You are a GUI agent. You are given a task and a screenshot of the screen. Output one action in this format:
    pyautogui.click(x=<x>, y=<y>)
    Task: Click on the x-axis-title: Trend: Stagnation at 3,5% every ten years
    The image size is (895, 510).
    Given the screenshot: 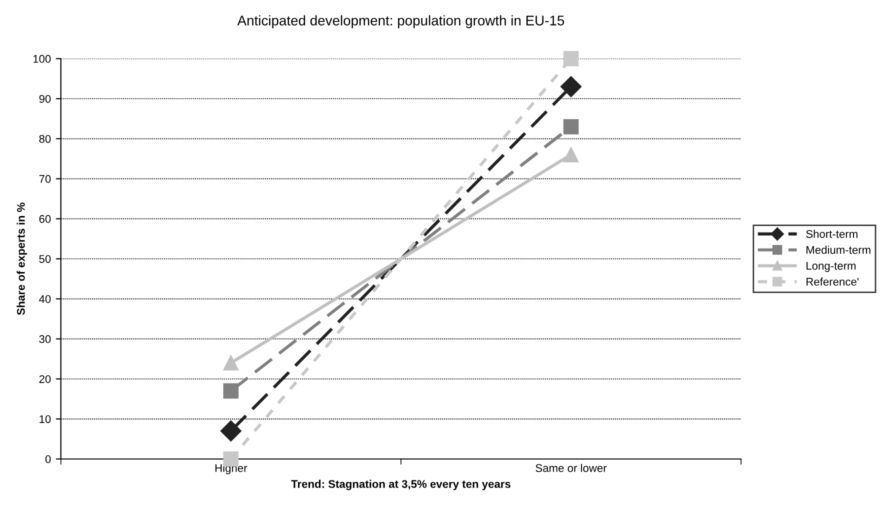 What is the action you would take?
    pyautogui.click(x=400, y=485)
    